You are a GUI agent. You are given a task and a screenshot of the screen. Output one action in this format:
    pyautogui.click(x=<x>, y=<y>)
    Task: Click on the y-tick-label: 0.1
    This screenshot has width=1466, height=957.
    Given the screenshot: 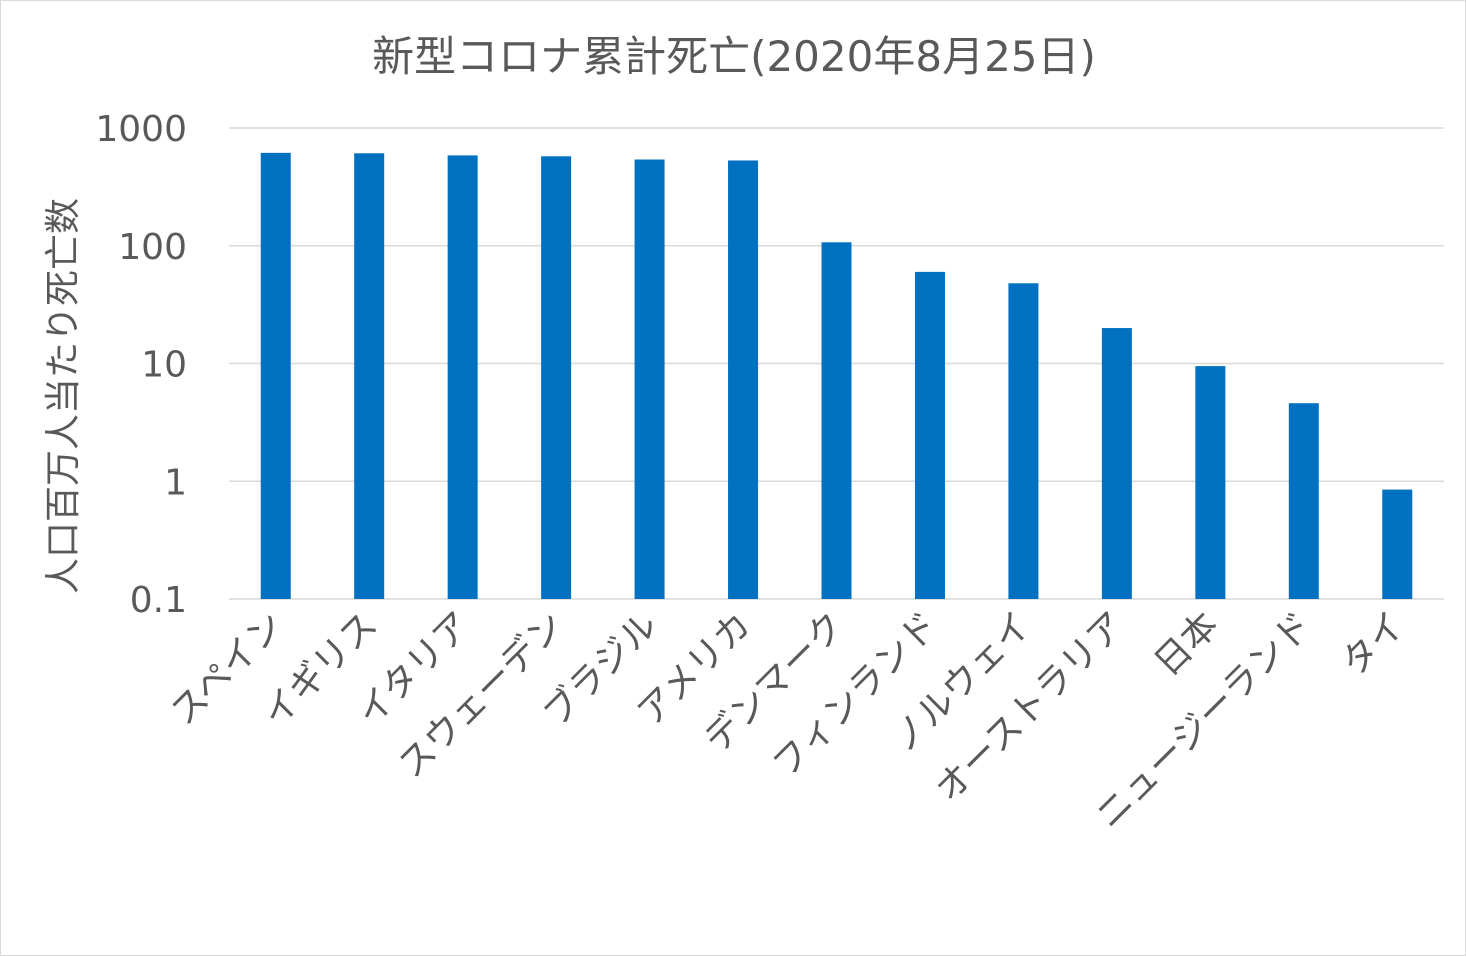 What is the action you would take?
    pyautogui.click(x=158, y=600)
    